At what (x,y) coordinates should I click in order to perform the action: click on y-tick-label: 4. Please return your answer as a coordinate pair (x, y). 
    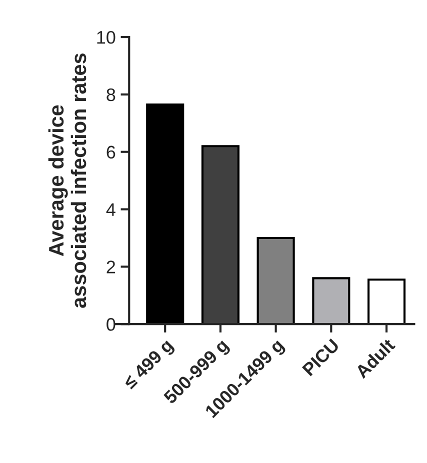
    Looking at the image, I should click on (111, 209).